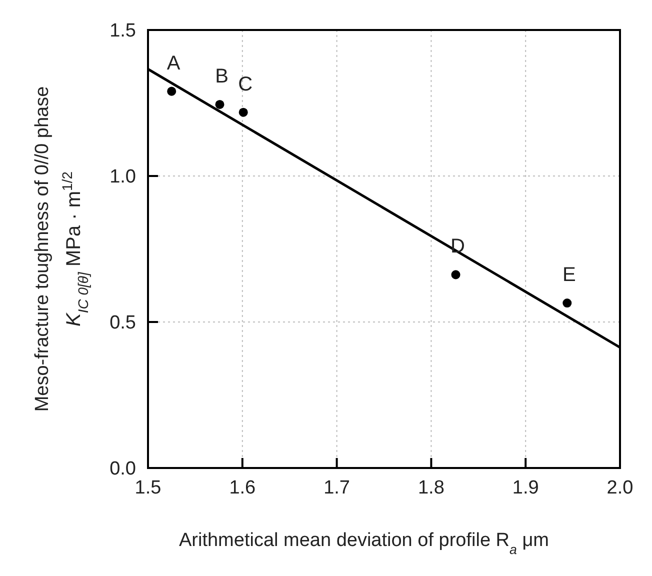  I want to click on annotation: B, so click(221, 76).